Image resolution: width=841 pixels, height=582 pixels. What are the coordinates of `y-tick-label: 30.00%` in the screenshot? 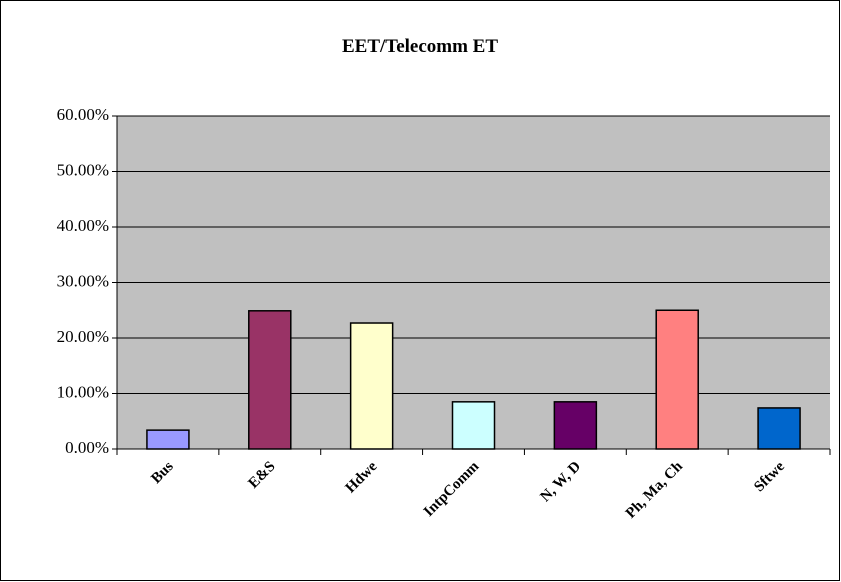 It's located at (83, 280).